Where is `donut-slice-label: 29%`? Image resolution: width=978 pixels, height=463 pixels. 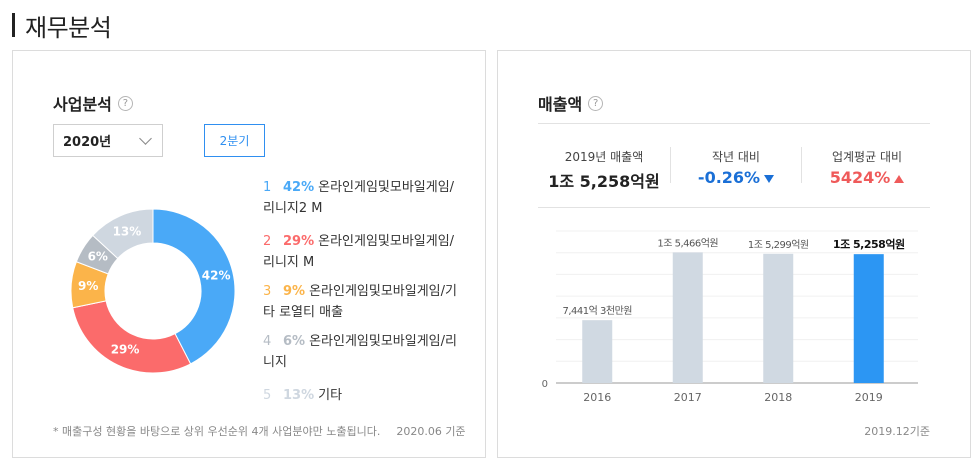
donut-slice-label: 29% is located at coordinates (125, 350).